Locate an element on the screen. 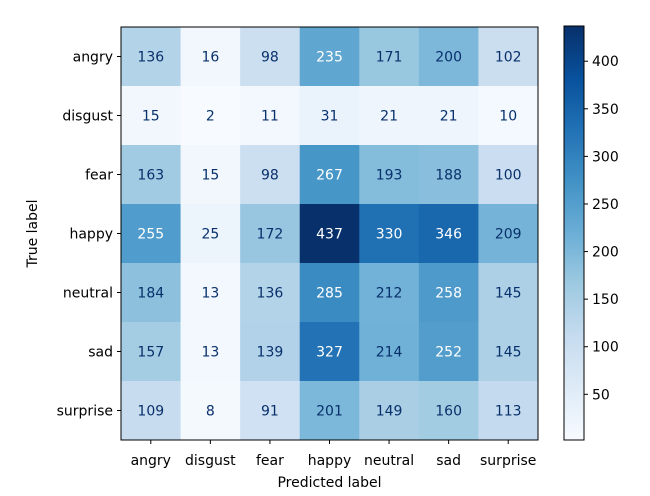 The image size is (650, 496). cell-value-label: 212 is located at coordinates (389, 294).